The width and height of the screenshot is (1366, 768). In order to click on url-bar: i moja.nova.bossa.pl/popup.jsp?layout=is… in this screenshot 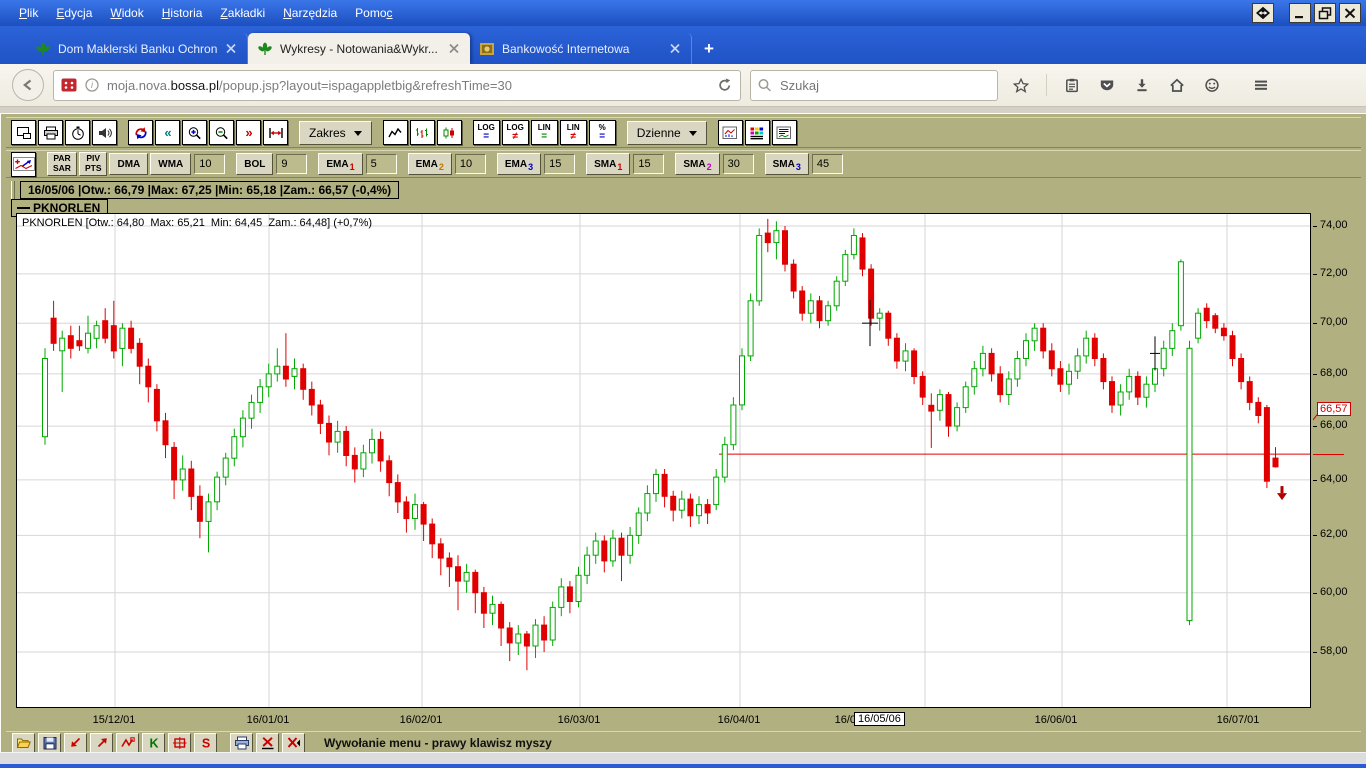, I will do `click(397, 85)`.